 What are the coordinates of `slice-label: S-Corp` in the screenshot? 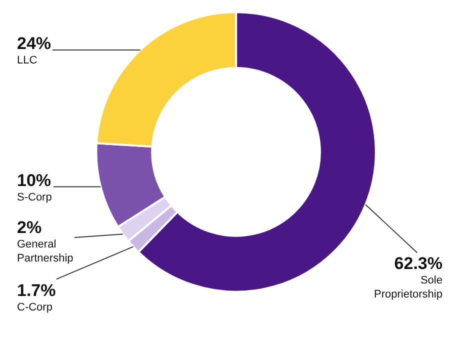 It's located at (34, 197).